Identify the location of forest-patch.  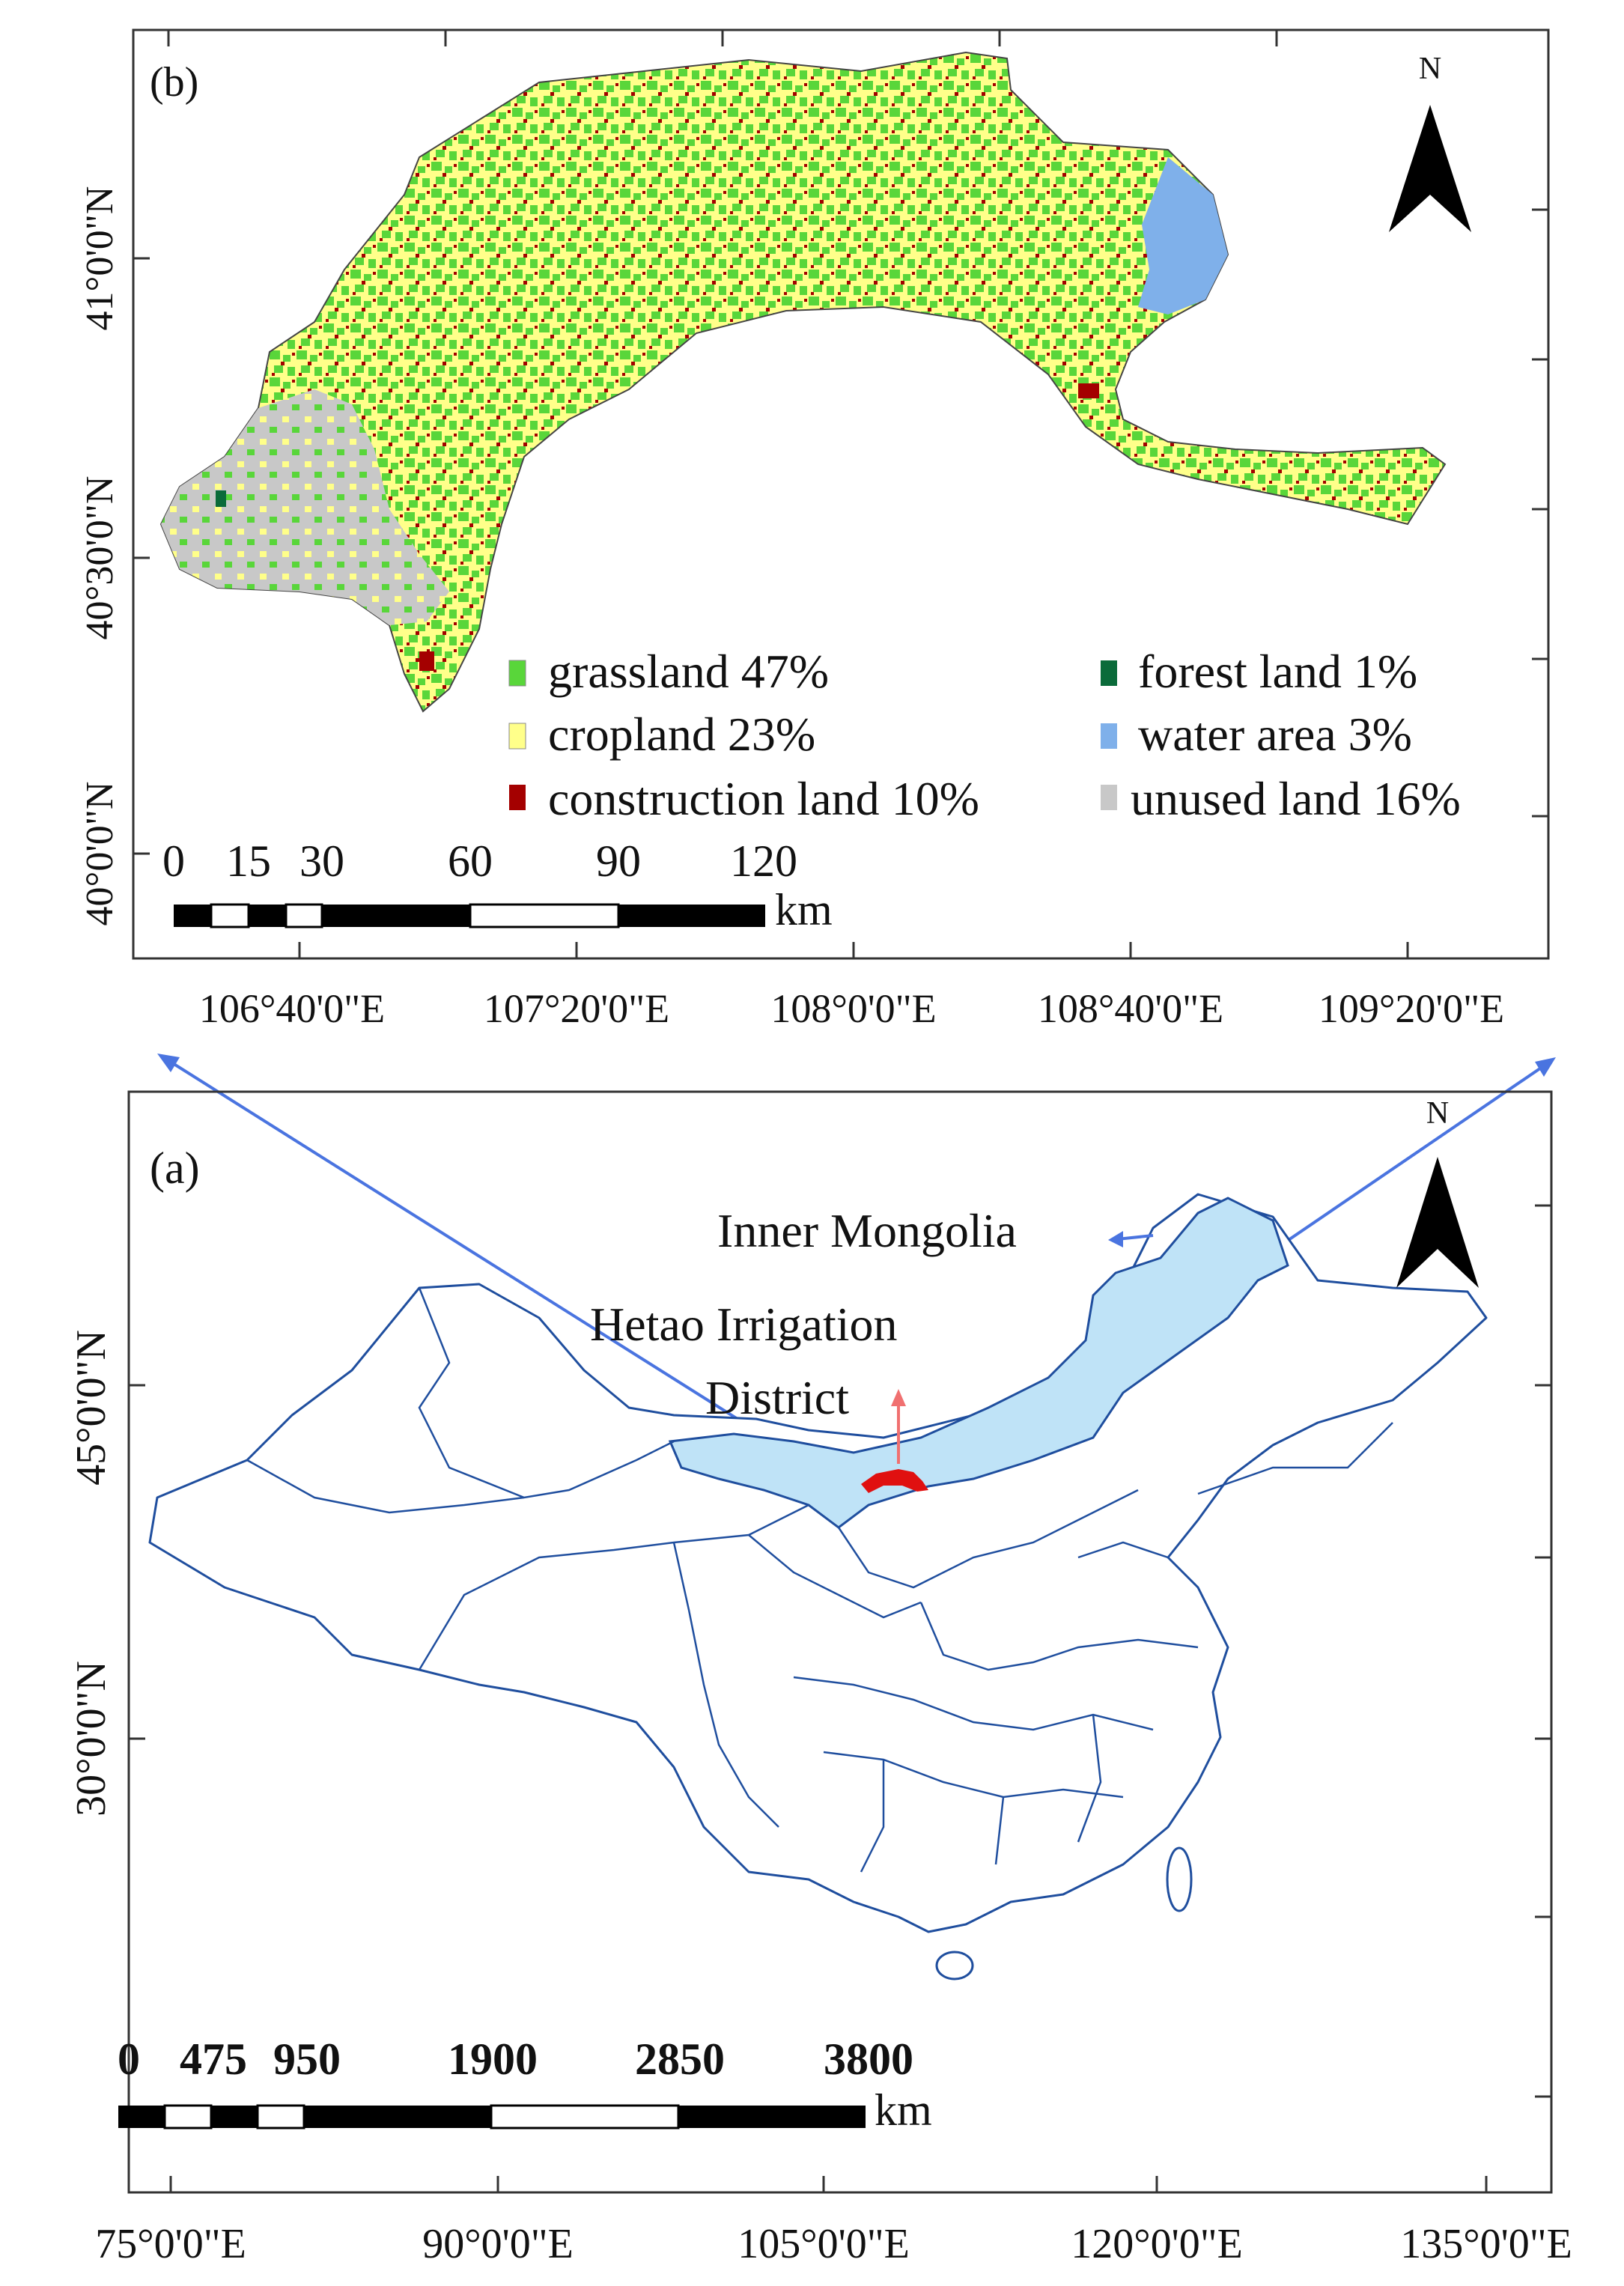
(221, 498).